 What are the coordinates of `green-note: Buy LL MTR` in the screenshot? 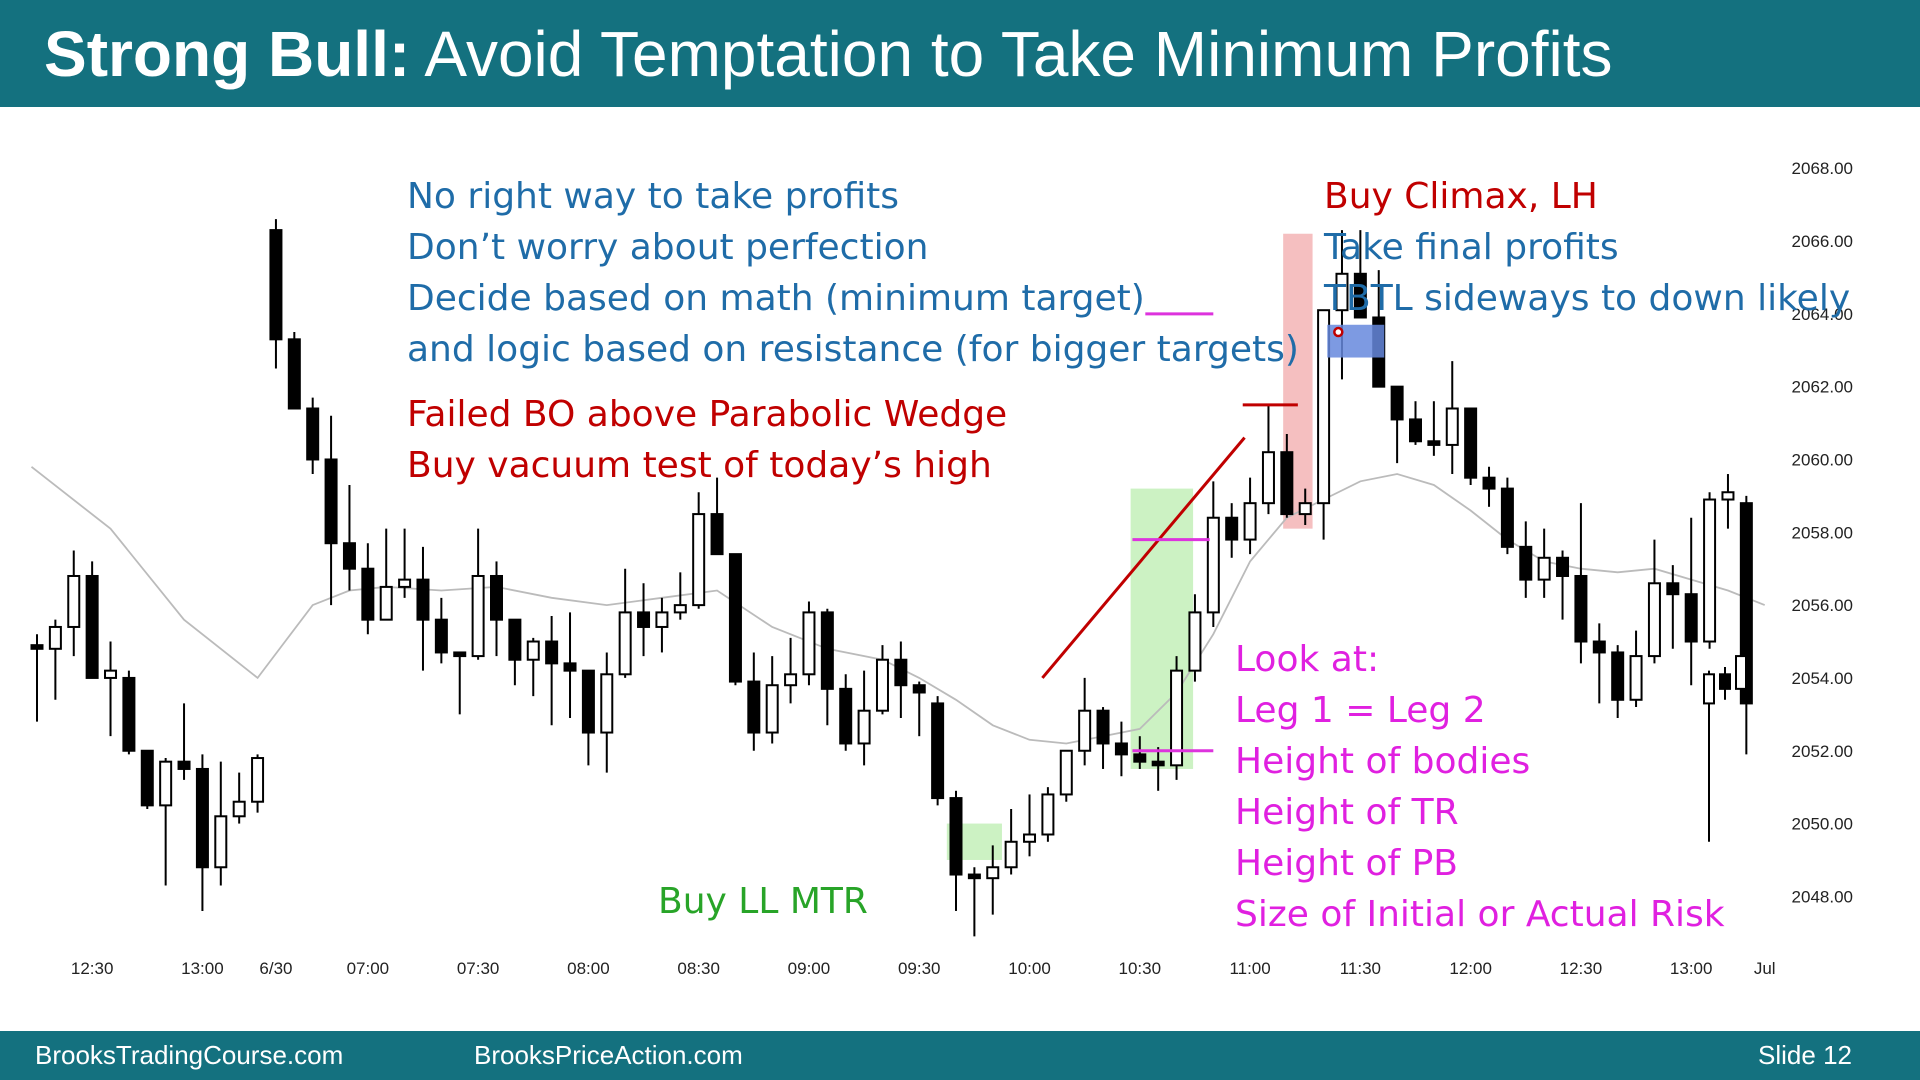 It's located at (763, 901).